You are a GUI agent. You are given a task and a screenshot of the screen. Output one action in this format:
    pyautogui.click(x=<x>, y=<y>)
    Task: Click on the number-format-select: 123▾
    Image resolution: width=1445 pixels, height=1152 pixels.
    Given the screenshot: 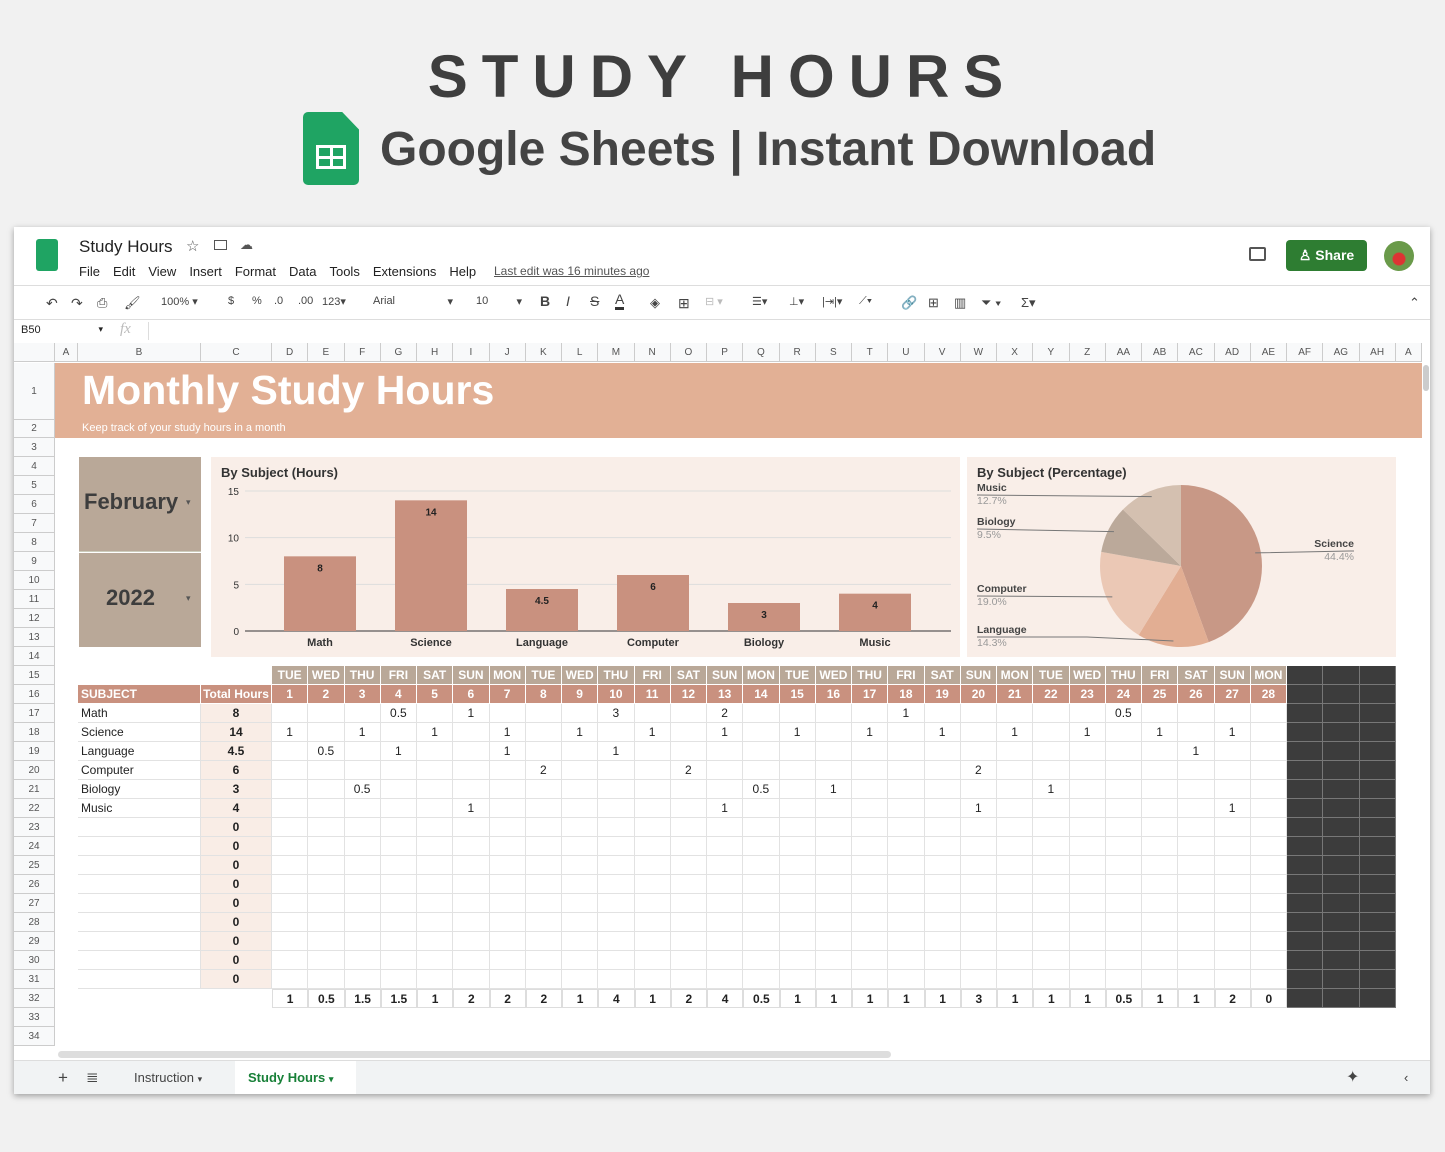 What is the action you would take?
    pyautogui.click(x=334, y=302)
    